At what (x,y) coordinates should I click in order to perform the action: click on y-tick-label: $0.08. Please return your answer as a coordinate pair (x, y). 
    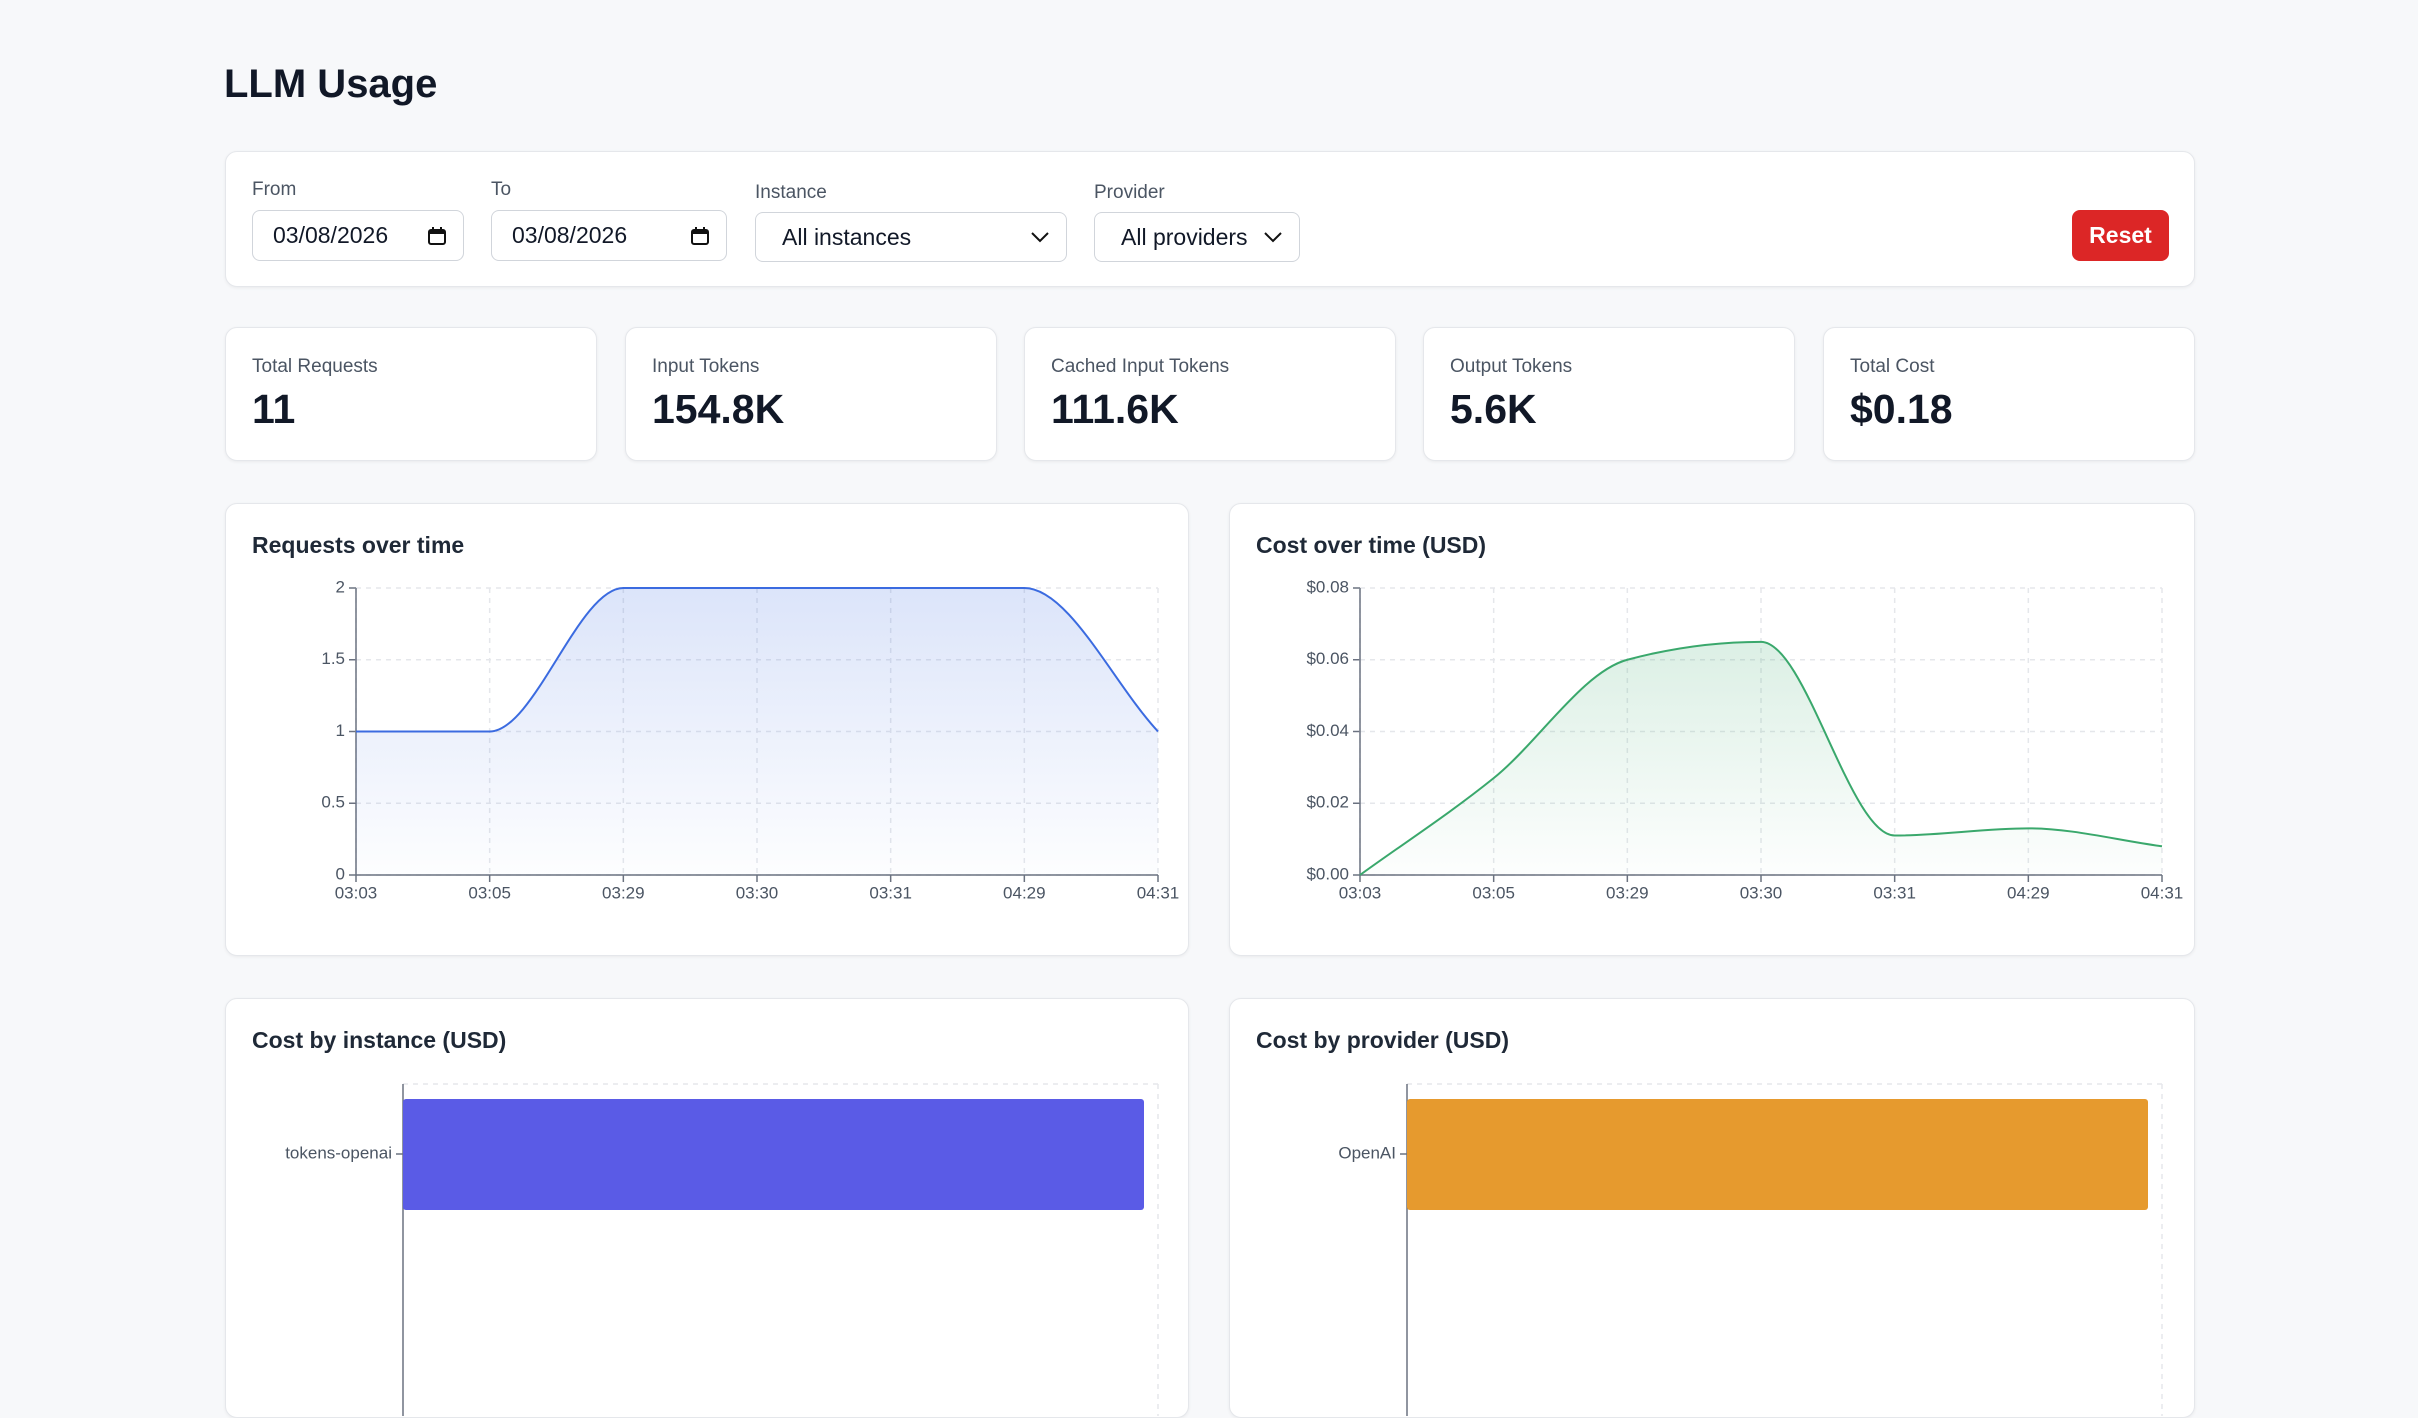
    Looking at the image, I should click on (1327, 586).